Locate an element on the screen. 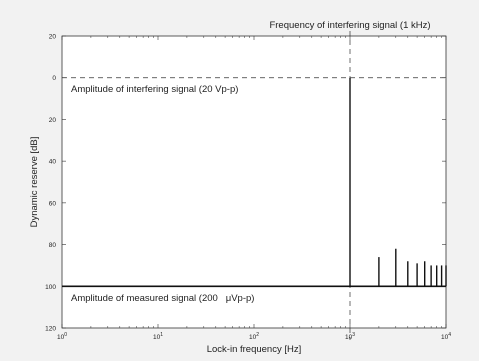 This screenshot has width=479, height=361. x-tick-exponent: 1 is located at coordinates (161, 335).